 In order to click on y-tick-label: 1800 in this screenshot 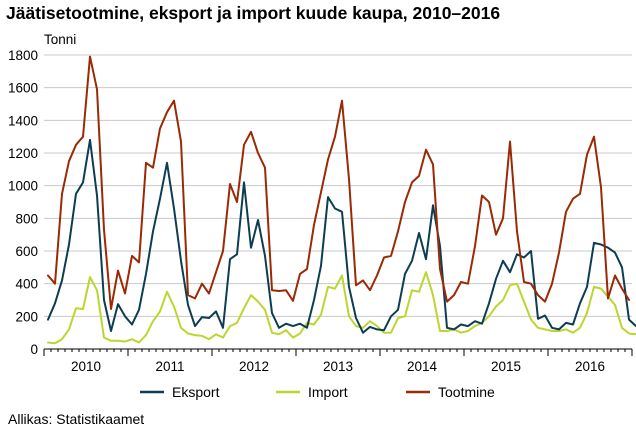, I will do `click(23, 55)`.